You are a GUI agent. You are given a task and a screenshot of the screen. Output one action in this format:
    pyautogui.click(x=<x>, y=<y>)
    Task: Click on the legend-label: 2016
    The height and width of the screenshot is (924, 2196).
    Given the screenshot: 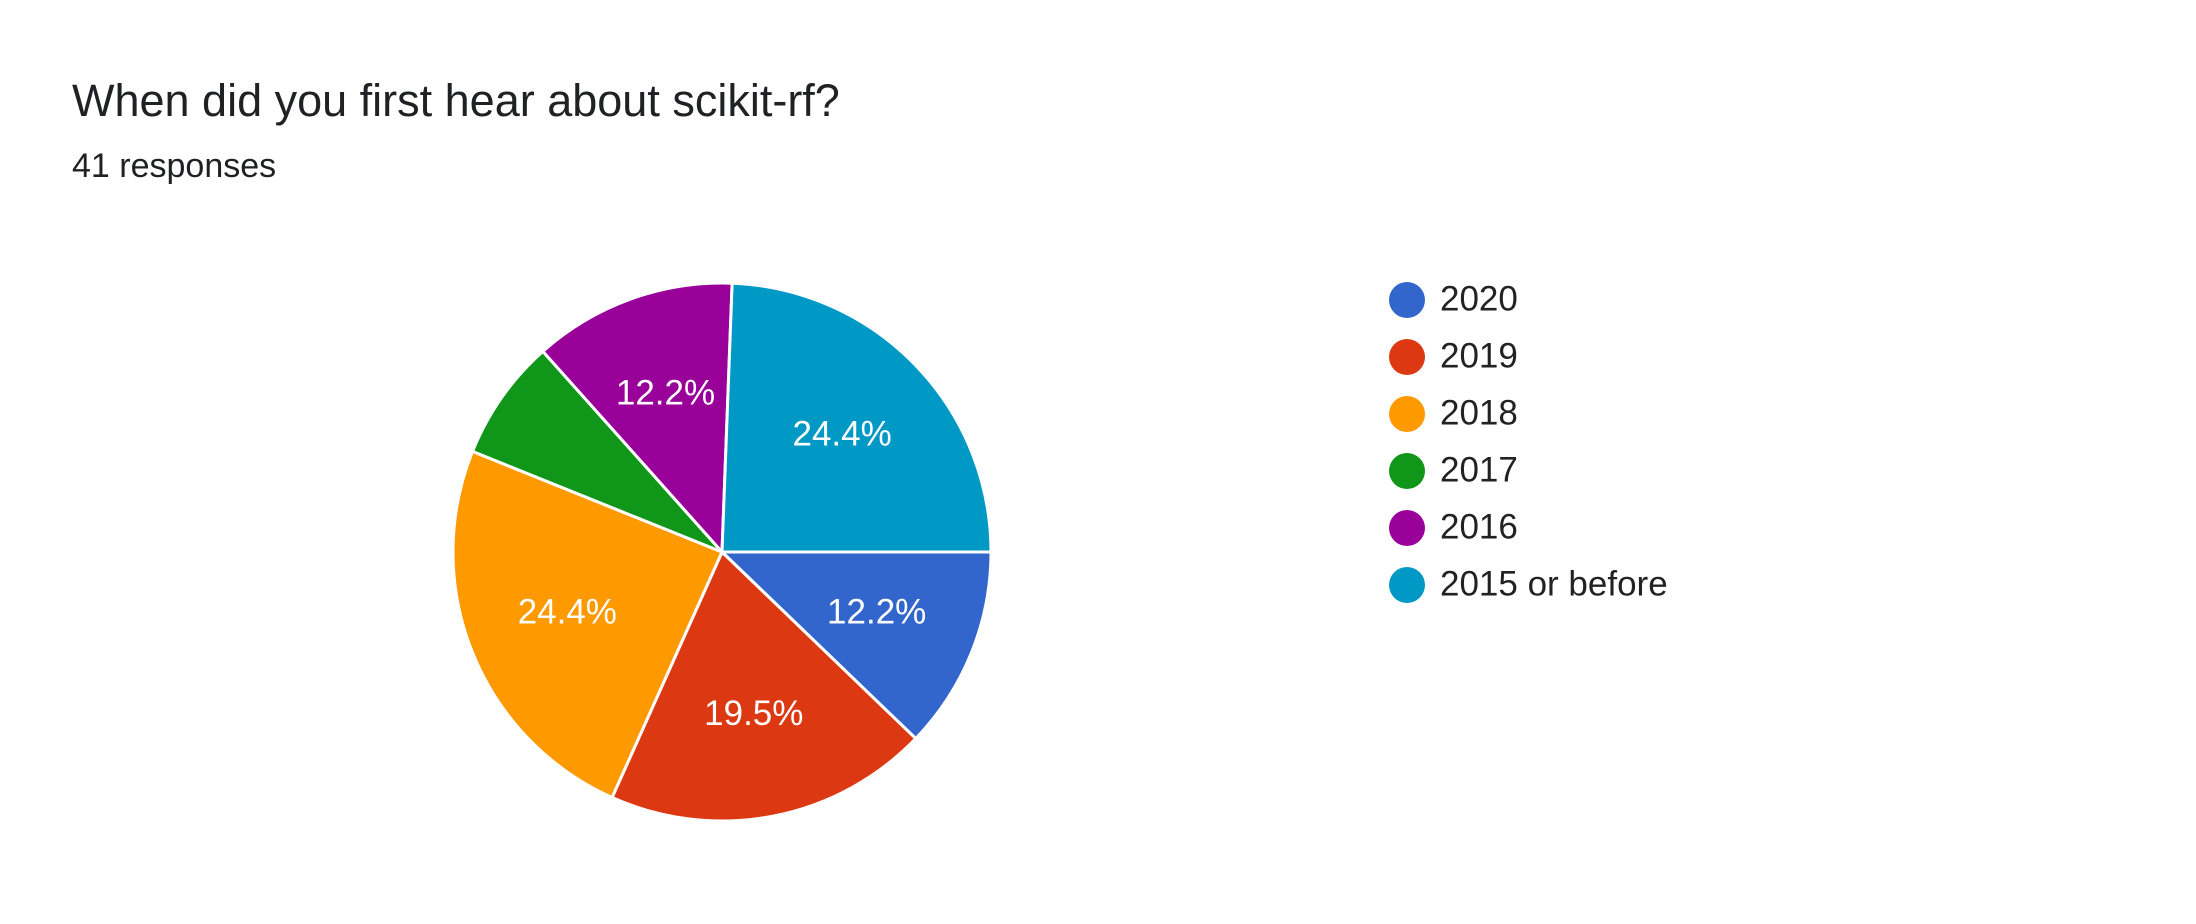 What is the action you would take?
    pyautogui.click(x=1479, y=526)
    